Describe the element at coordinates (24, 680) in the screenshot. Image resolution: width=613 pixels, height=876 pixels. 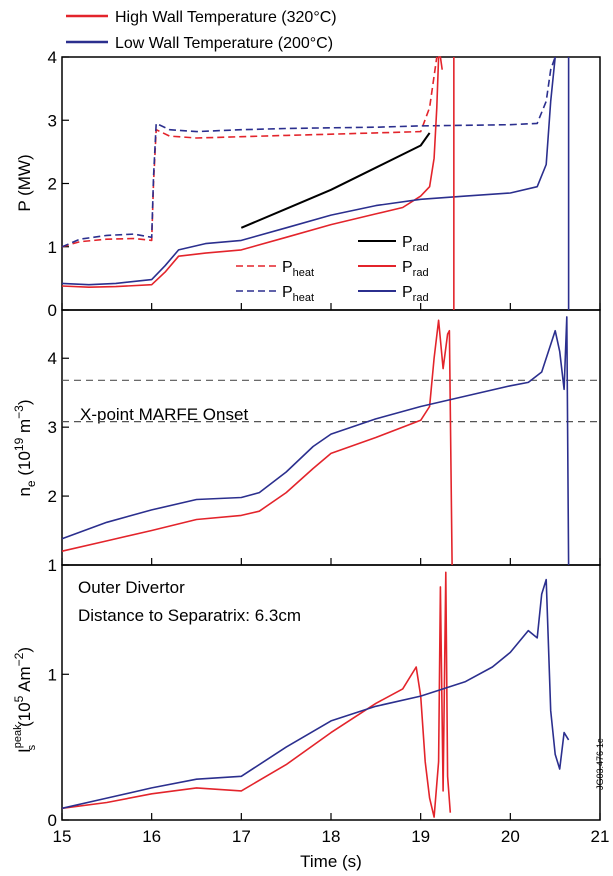
I see `current-ylabel-unit: Am` at that location.